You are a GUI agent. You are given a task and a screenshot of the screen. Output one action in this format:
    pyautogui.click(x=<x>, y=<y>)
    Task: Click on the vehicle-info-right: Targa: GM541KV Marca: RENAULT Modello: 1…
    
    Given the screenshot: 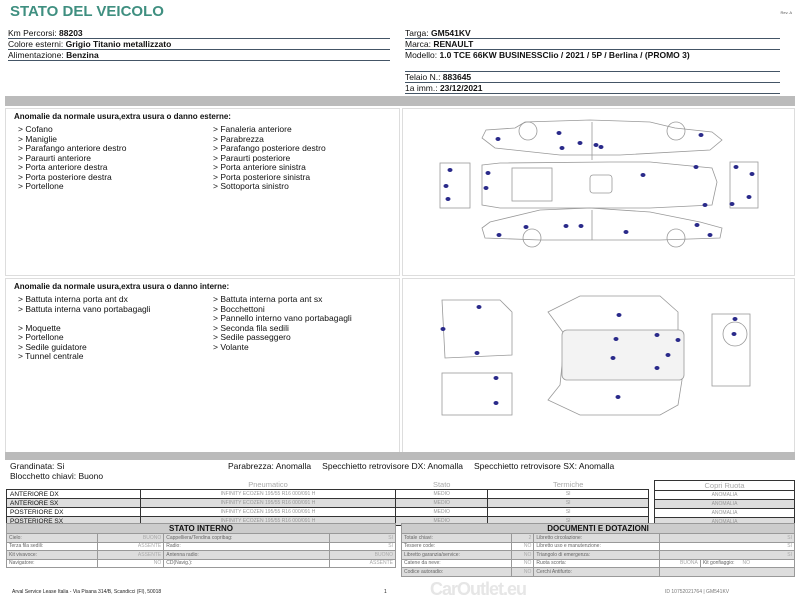 What is the action you would take?
    pyautogui.click(x=592, y=61)
    